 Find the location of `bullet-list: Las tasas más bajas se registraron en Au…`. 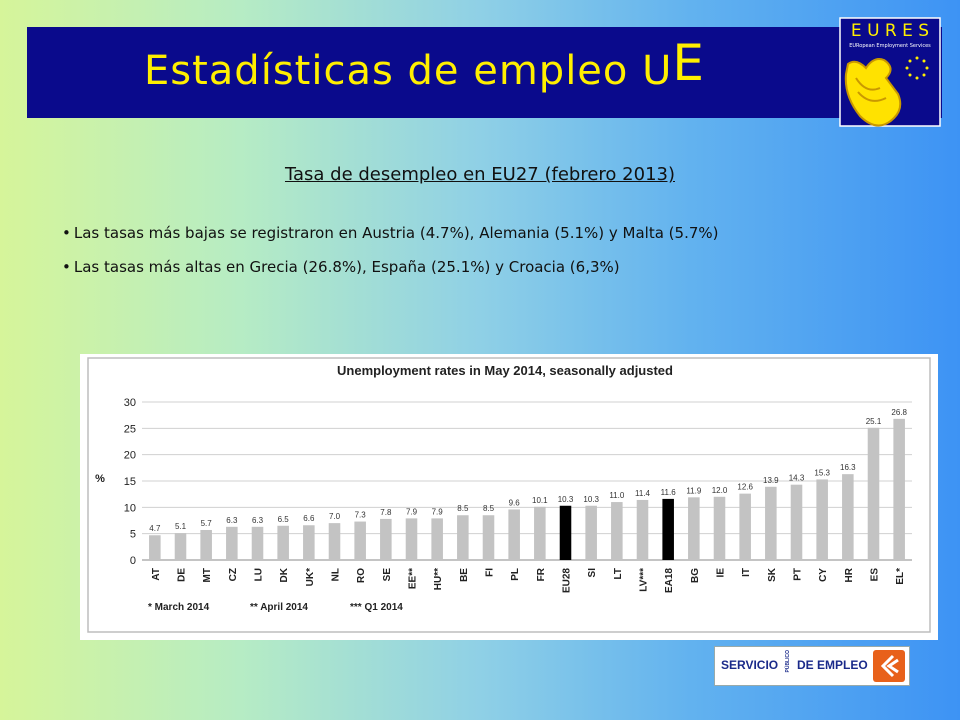

bullet-list: Las tasas más bajas se registraron en Au… is located at coordinates (390, 258).